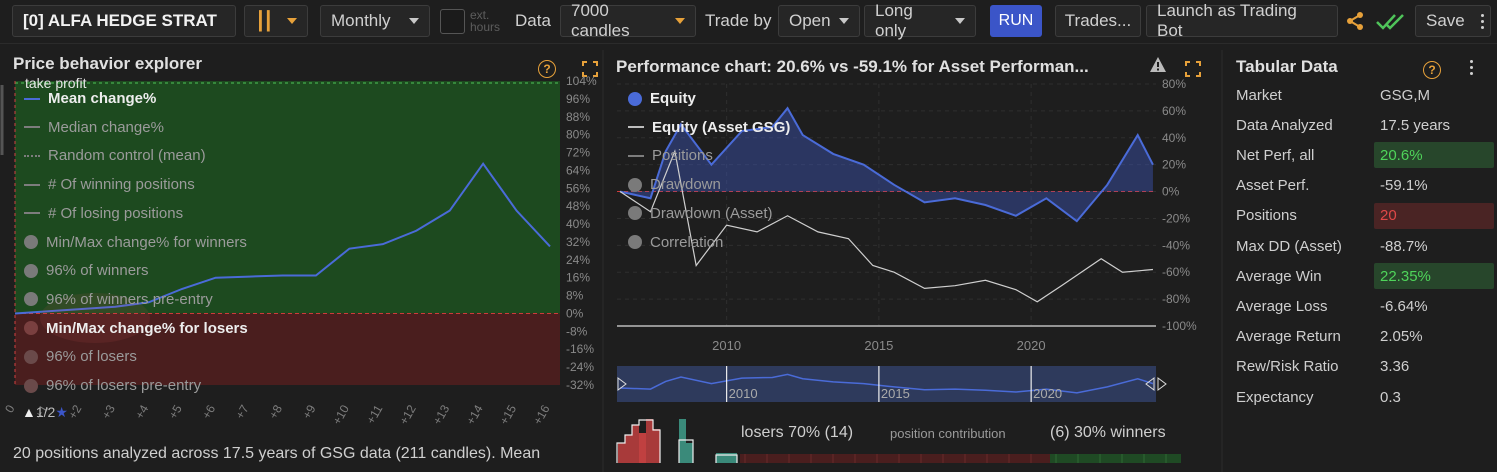 Image resolution: width=1497 pixels, height=472 pixels. I want to click on candles-dropdown: 7000 candles, so click(628, 20).